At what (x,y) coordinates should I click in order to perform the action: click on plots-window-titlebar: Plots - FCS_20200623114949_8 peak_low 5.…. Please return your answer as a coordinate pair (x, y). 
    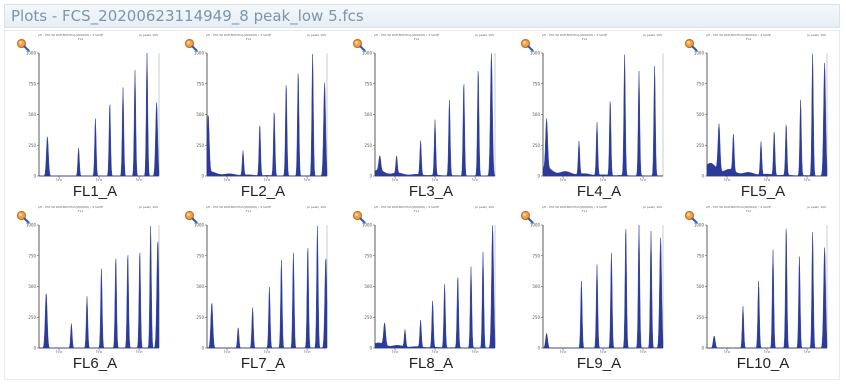
    Looking at the image, I should click on (422, 16).